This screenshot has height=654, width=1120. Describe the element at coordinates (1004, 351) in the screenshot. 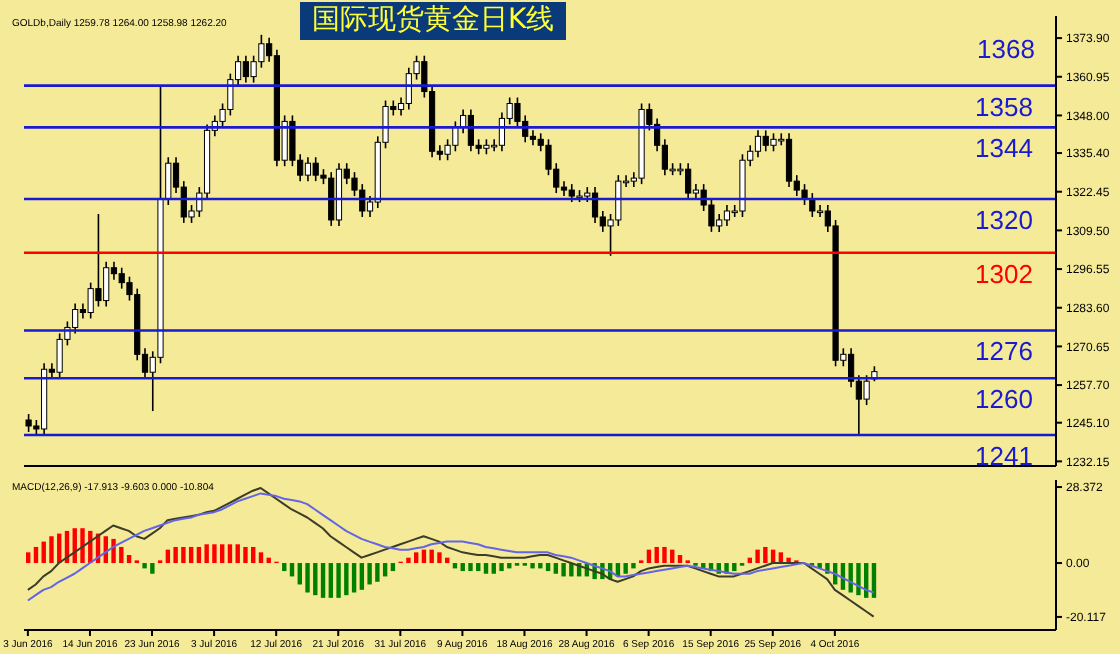

I see `ref-line-label: 1276` at that location.